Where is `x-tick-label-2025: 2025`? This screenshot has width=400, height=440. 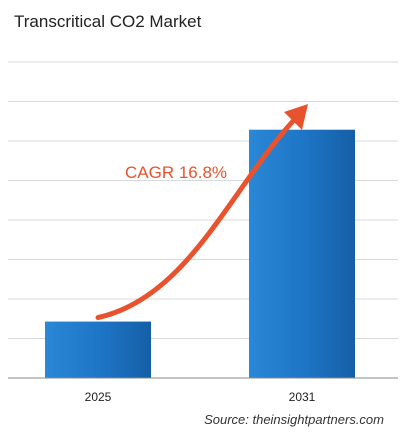 x-tick-label-2025: 2025 is located at coordinates (98, 397).